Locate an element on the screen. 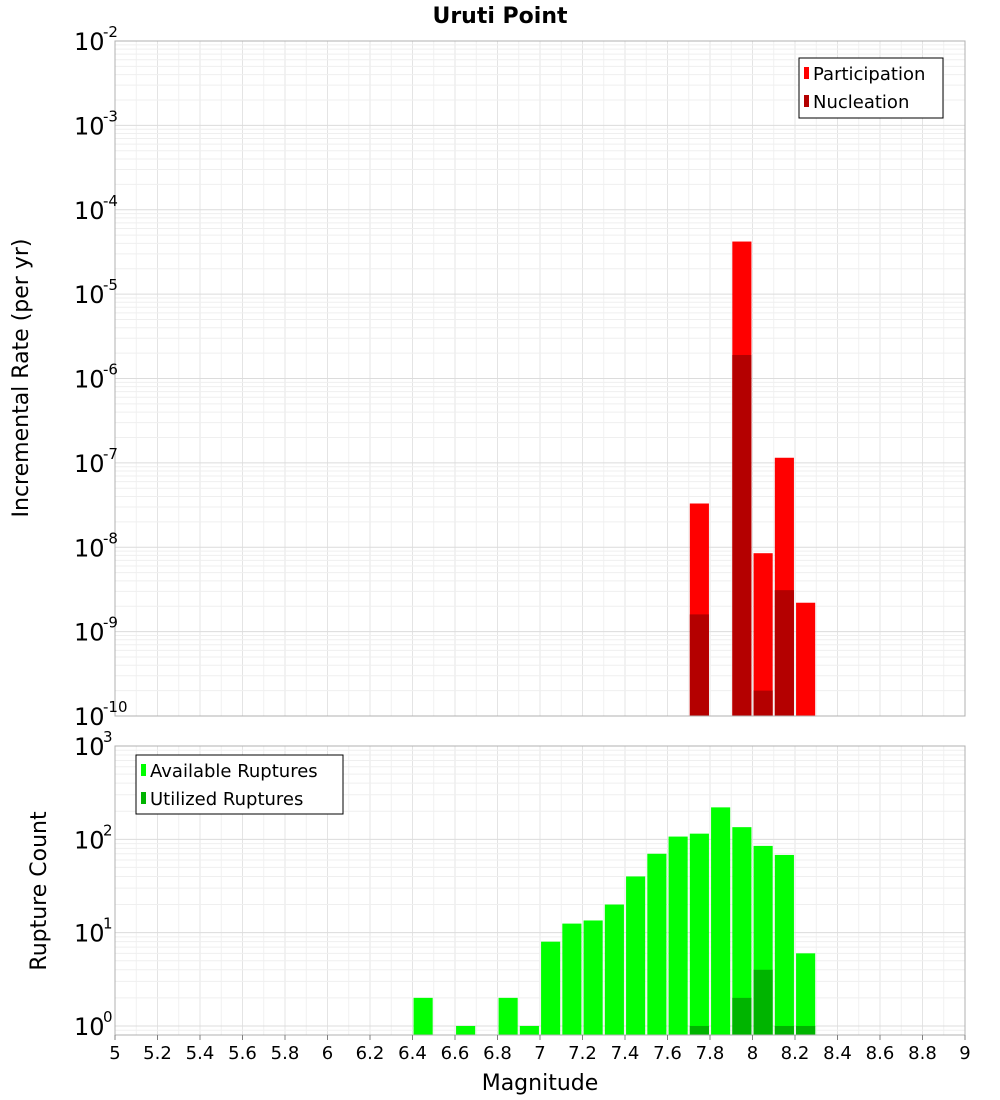 The width and height of the screenshot is (1000, 1100). bottom-legend-box is located at coordinates (239, 784).